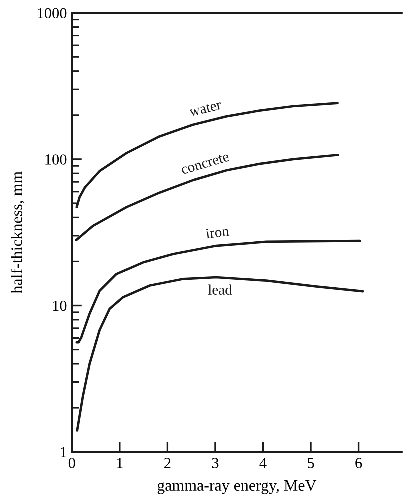  Describe the element at coordinates (63, 452) in the screenshot. I see `y-tick-label: 1` at that location.